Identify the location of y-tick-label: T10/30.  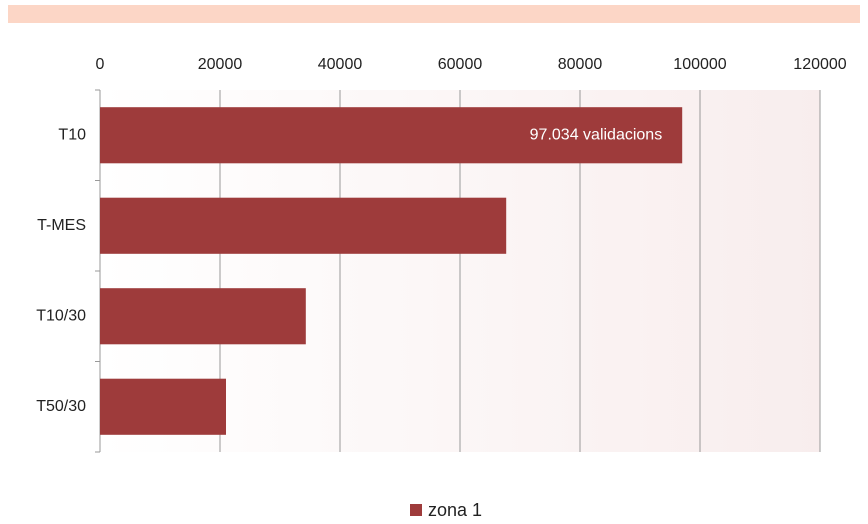
(61, 315).